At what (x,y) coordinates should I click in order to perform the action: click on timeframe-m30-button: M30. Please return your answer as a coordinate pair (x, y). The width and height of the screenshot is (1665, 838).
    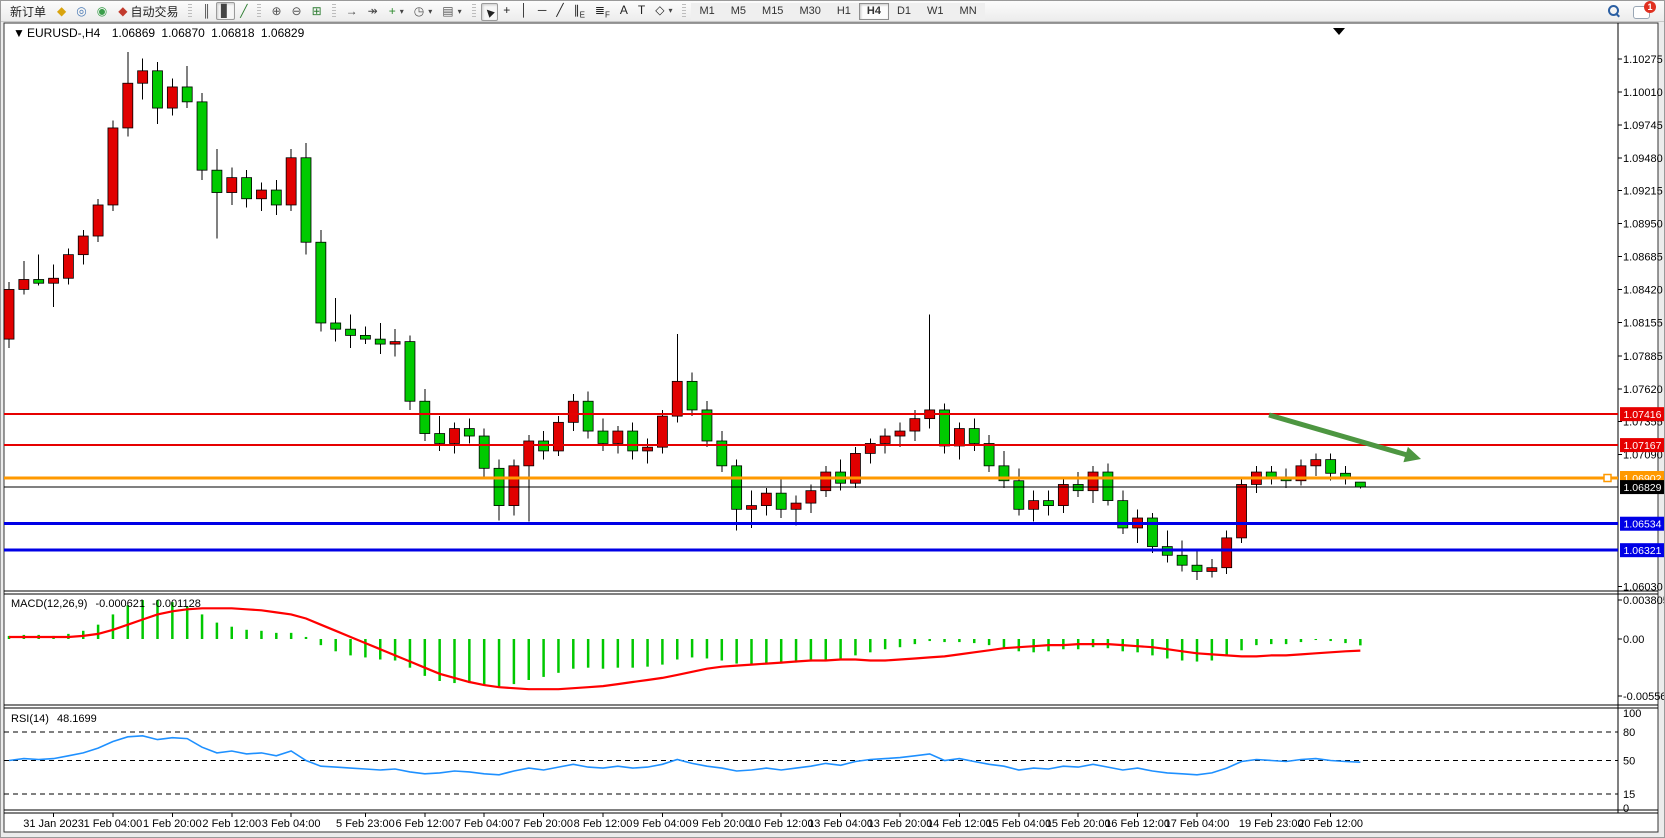
    Looking at the image, I should click on (810, 11).